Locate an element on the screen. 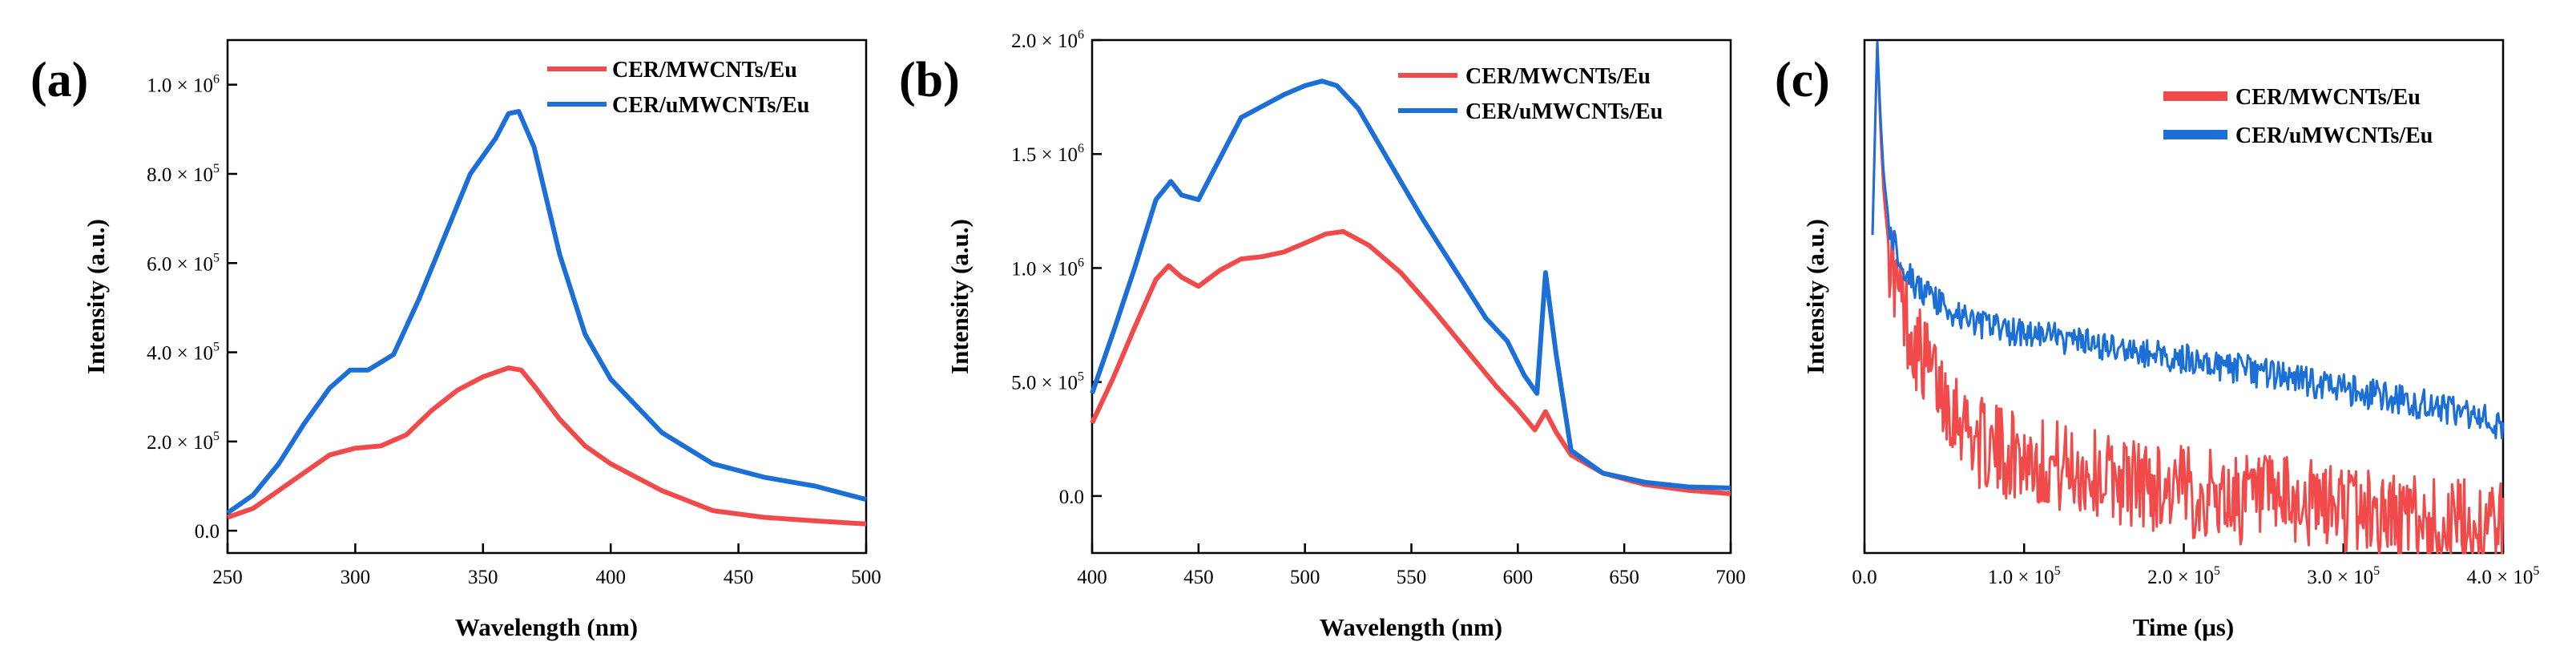 Image resolution: width=2576 pixels, height=658 pixels. x-tick-label: 550 is located at coordinates (1412, 577).